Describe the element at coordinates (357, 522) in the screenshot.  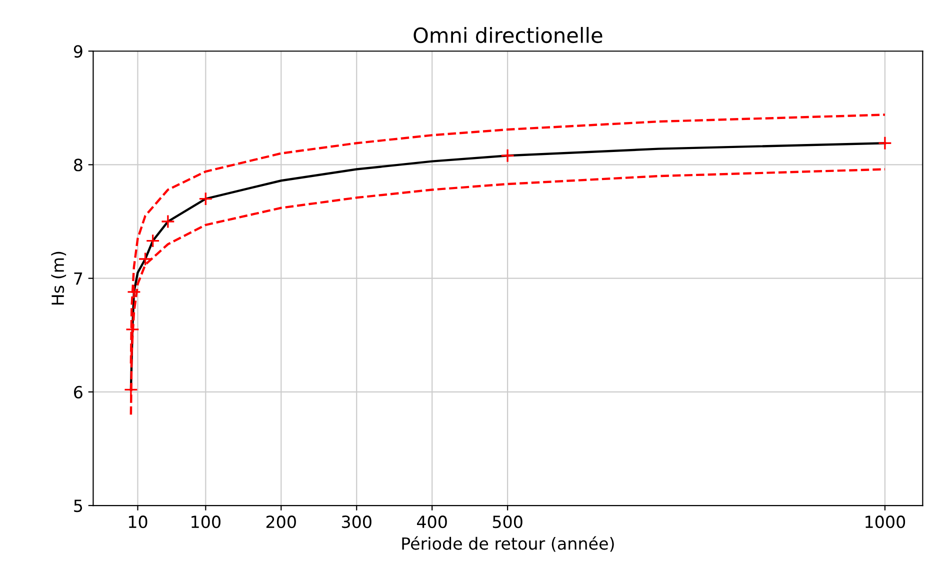
I see `x-tick-label: 300` at that location.